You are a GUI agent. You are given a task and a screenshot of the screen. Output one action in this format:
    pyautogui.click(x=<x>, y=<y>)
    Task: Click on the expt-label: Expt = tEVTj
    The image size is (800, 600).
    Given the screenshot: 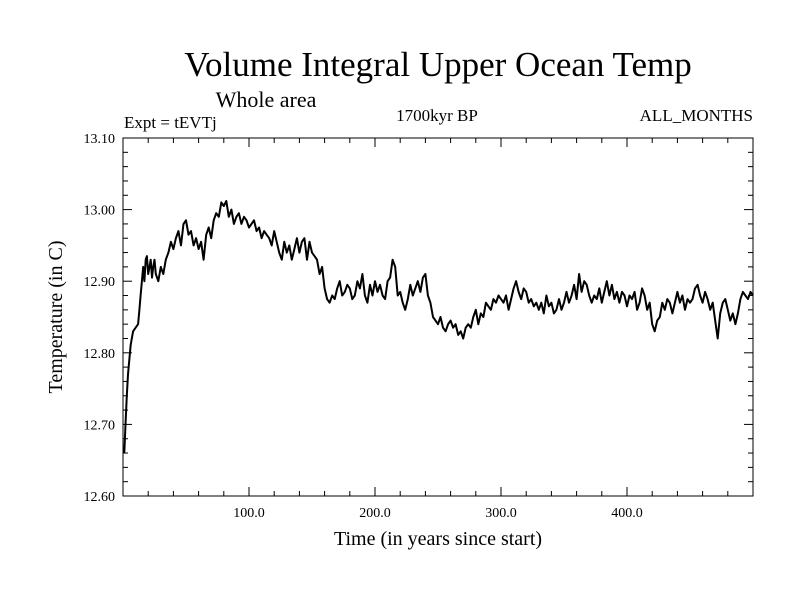 What is the action you would take?
    pyautogui.click(x=170, y=122)
    